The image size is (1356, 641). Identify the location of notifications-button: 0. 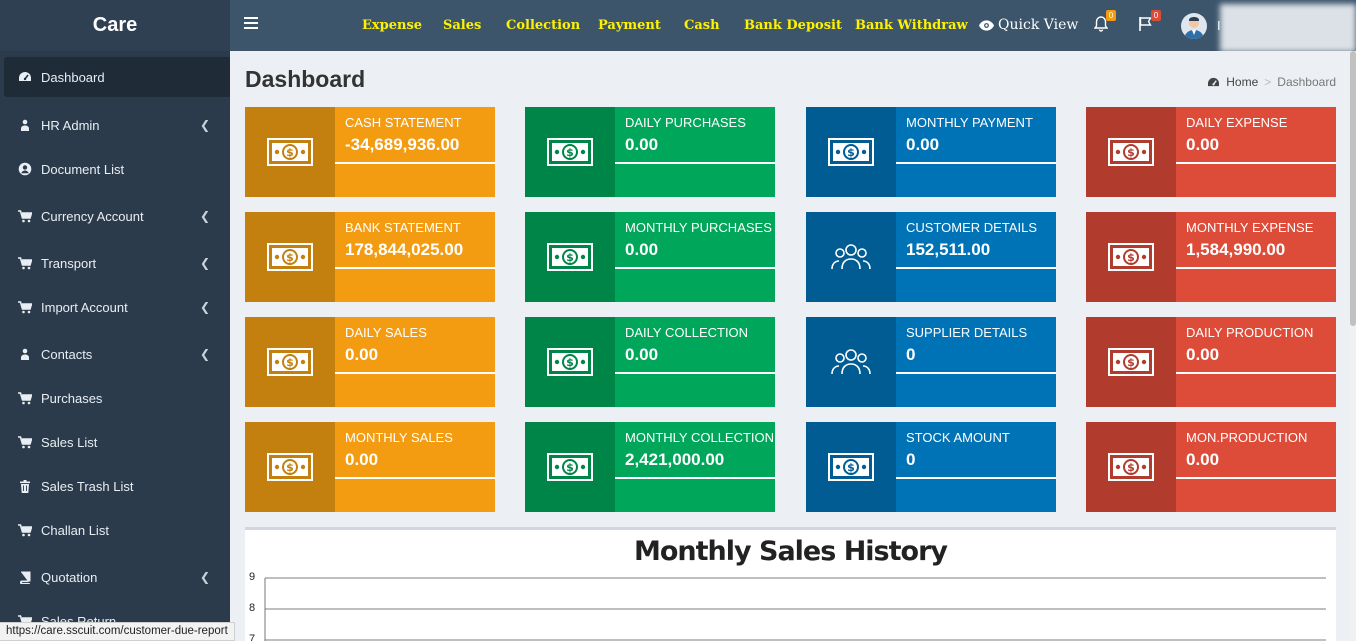
(1104, 23).